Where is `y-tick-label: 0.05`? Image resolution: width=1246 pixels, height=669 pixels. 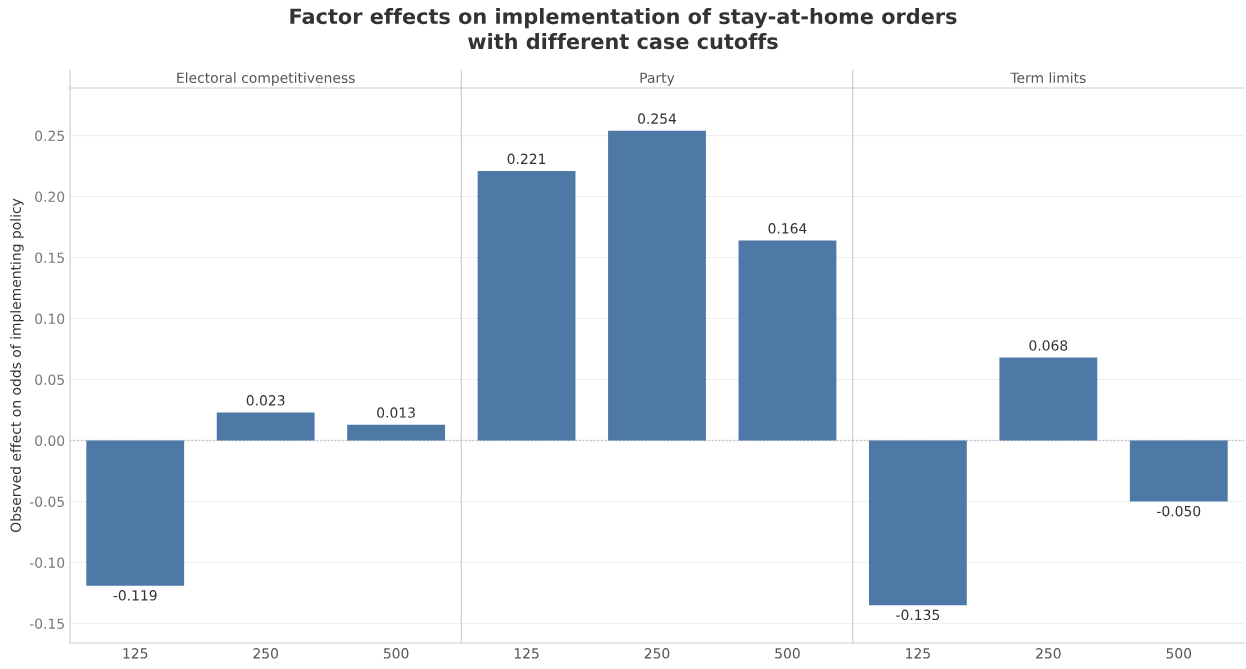 y-tick-label: 0.05 is located at coordinates (49, 379).